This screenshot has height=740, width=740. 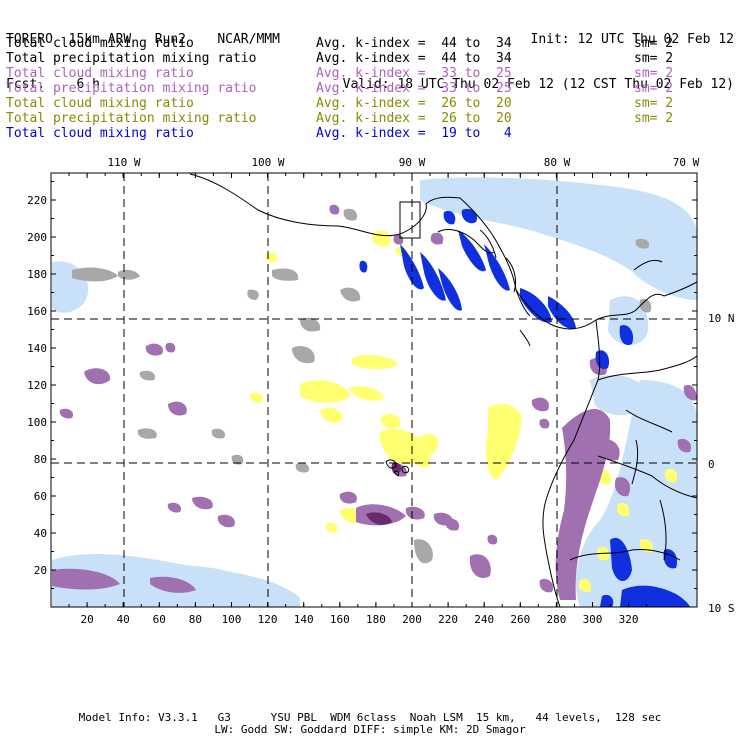 What do you see at coordinates (37, 274) in the screenshot?
I see `y-tick-label: 180` at bounding box center [37, 274].